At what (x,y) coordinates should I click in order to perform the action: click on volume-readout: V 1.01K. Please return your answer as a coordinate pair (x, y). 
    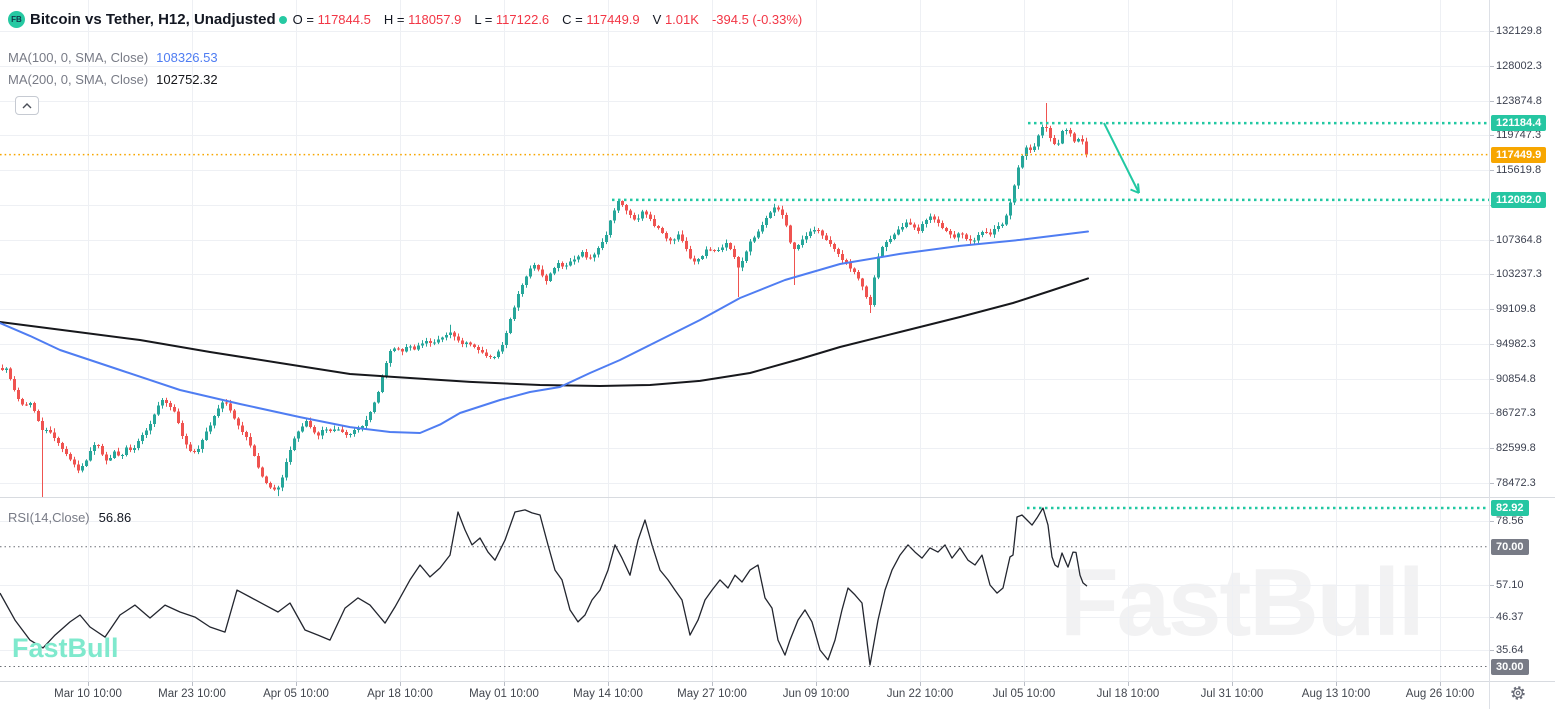
    Looking at the image, I should click on (675, 19).